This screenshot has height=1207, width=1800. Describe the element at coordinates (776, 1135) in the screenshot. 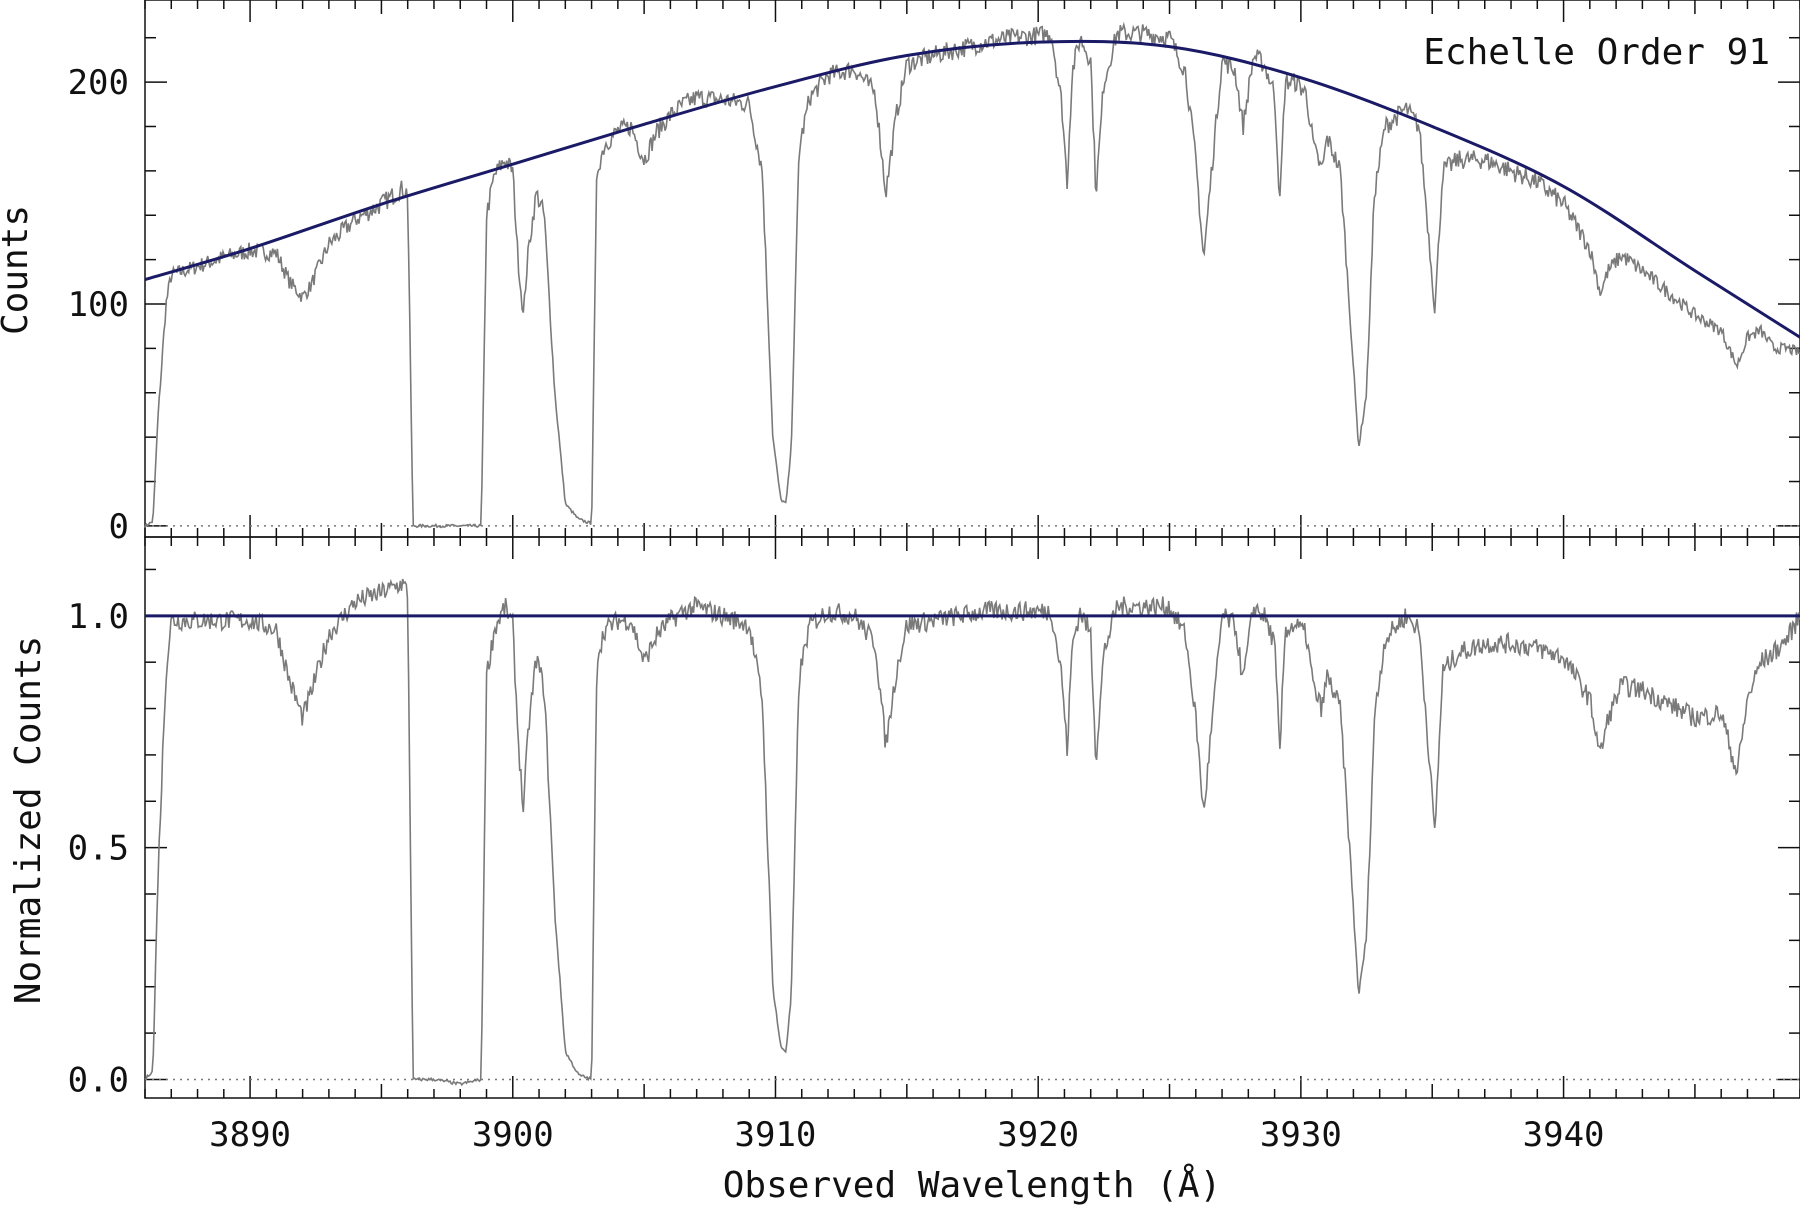

I see `x-tick-label: 3910` at that location.